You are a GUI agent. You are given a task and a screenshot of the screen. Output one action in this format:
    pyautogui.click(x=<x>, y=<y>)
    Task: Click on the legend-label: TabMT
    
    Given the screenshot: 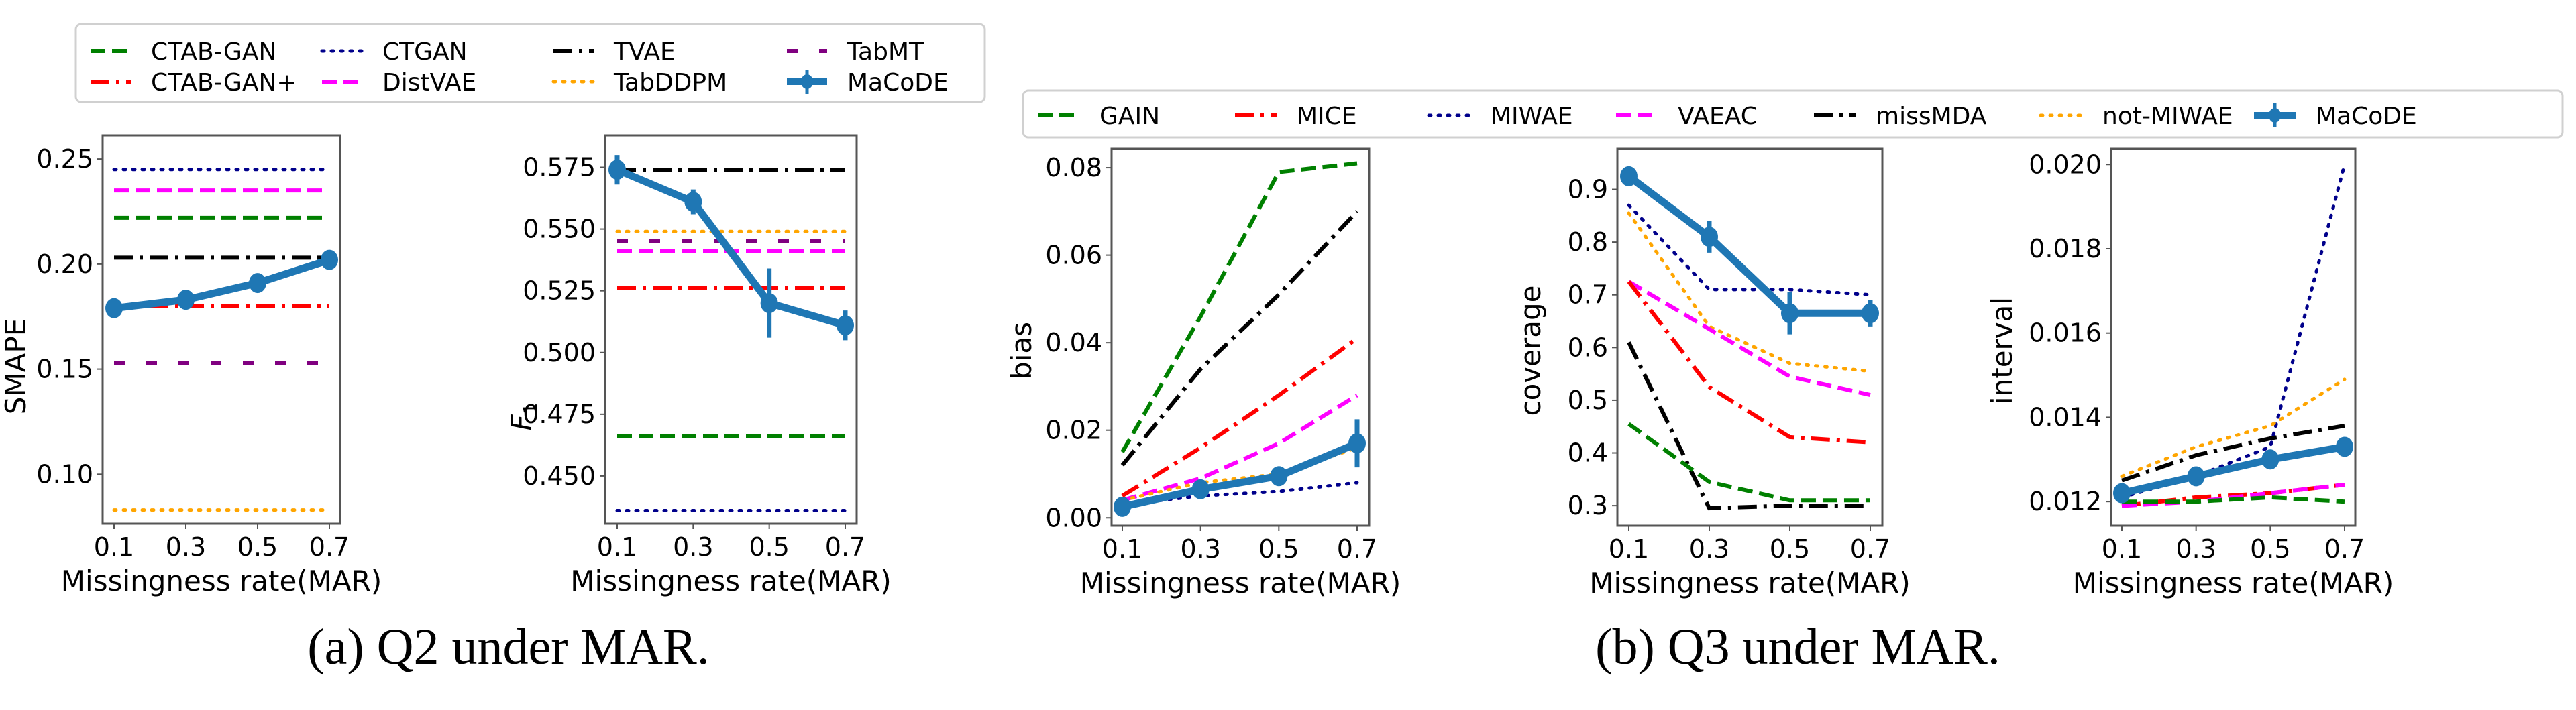 What is the action you would take?
    pyautogui.click(x=885, y=52)
    